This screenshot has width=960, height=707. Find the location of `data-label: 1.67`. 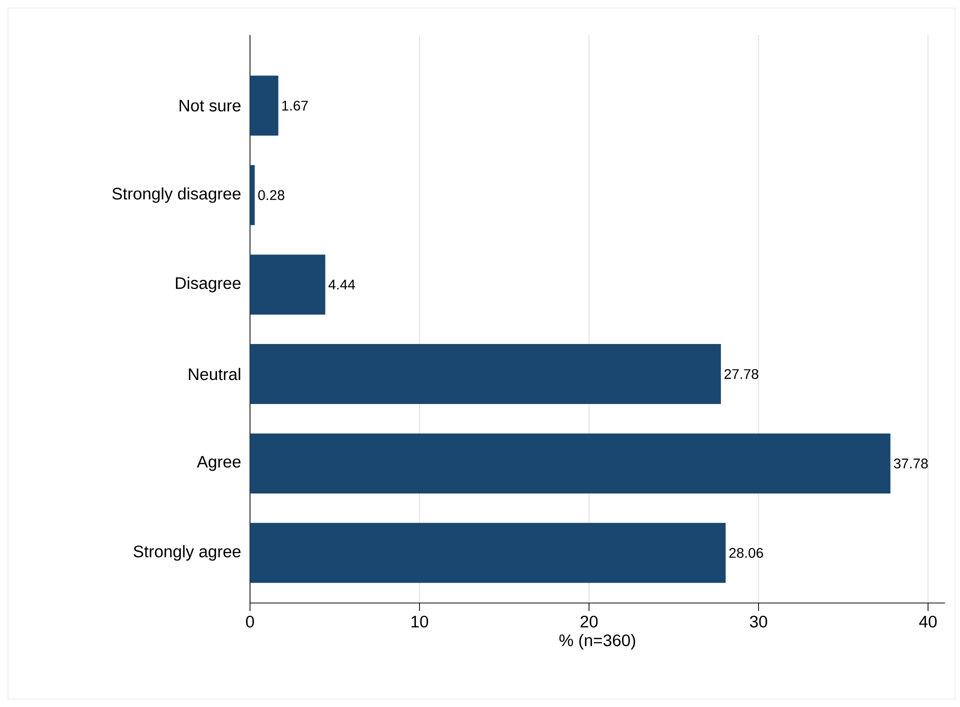

data-label: 1.67 is located at coordinates (295, 105).